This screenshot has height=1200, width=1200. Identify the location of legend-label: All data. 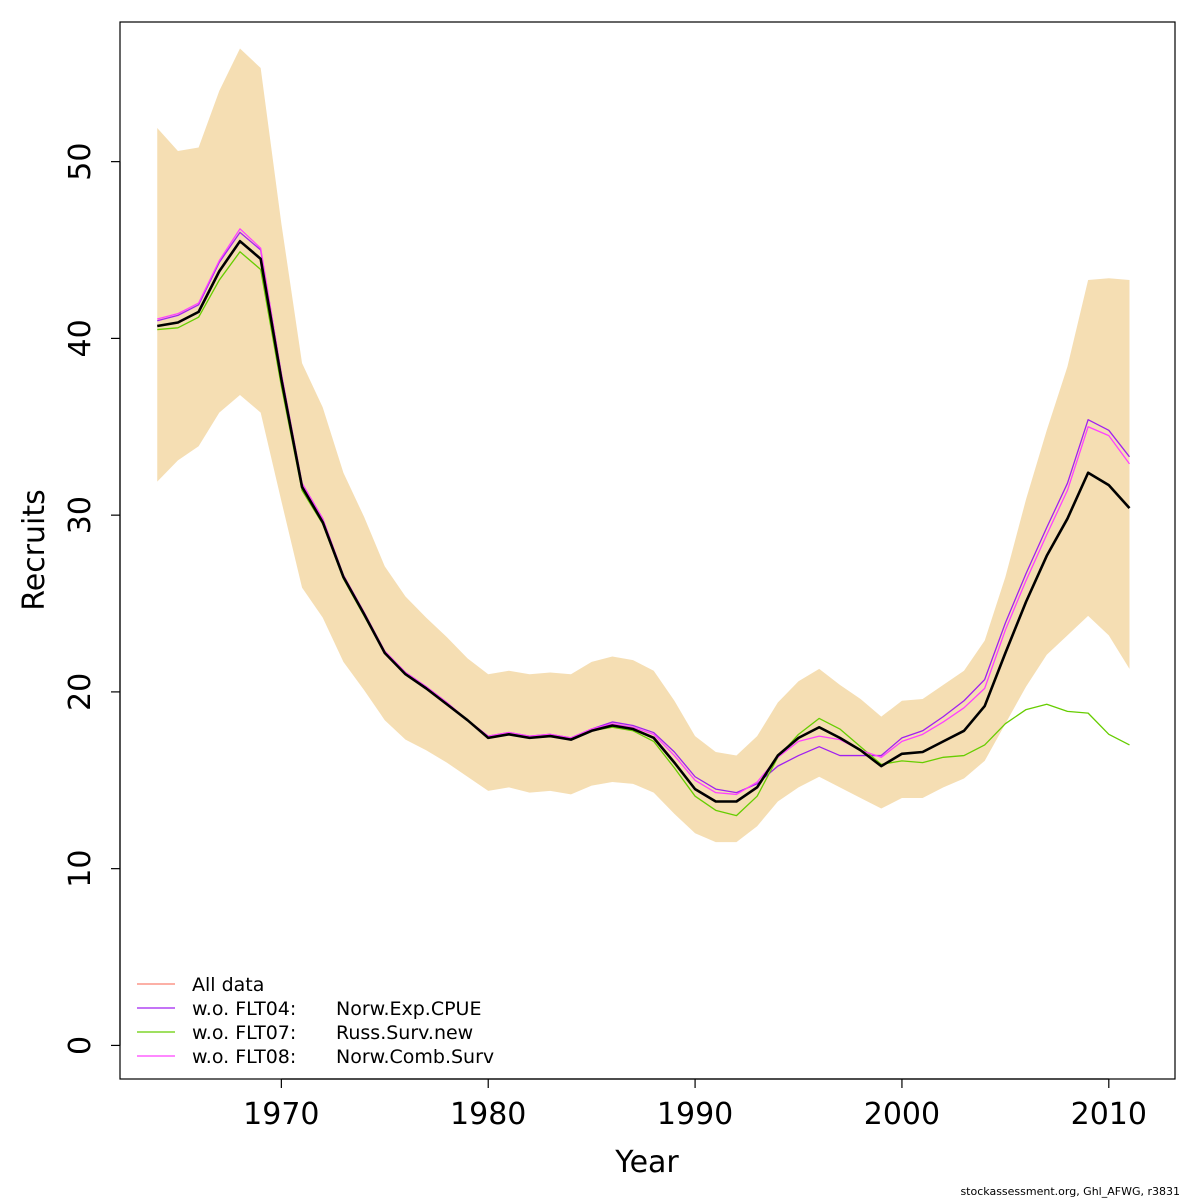
(228, 985).